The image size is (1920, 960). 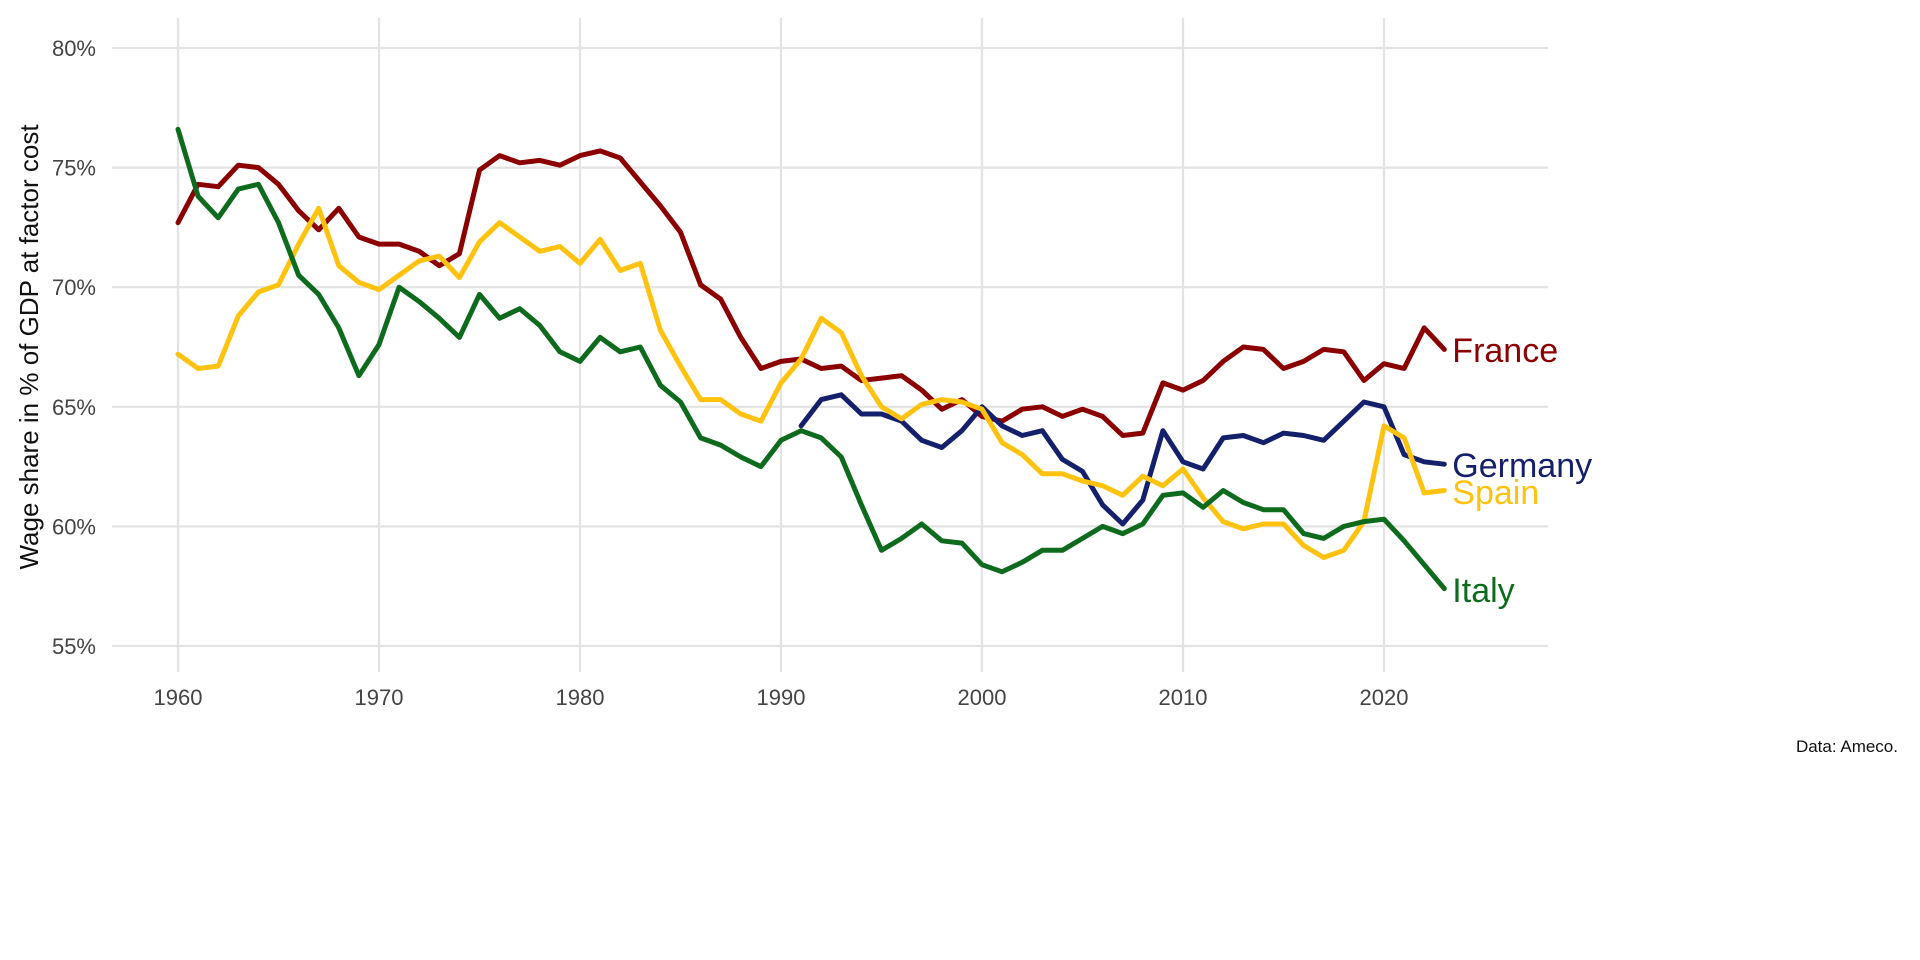 I want to click on y-tick-label: 75%, so click(x=74, y=168).